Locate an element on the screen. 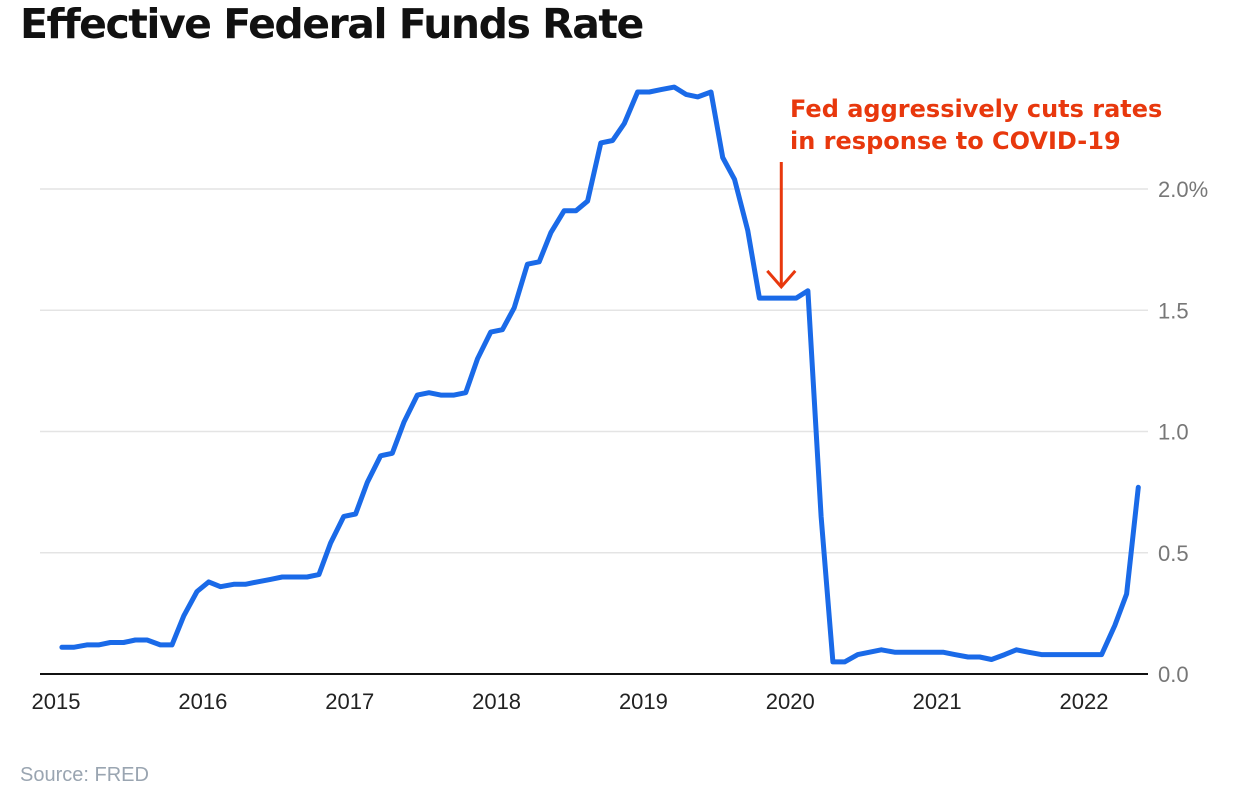 Image resolution: width=1240 pixels, height=787 pixels. y-tick-label: 0.0 is located at coordinates (1173, 674).